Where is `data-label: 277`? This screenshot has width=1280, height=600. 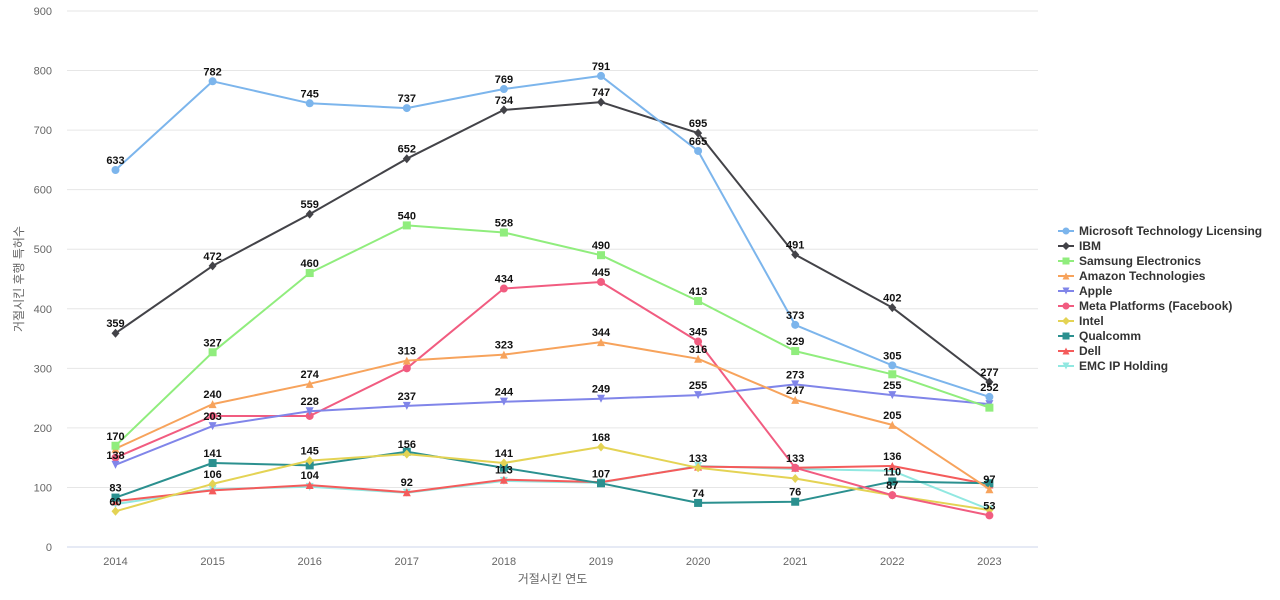 data-label: 277 is located at coordinates (989, 373).